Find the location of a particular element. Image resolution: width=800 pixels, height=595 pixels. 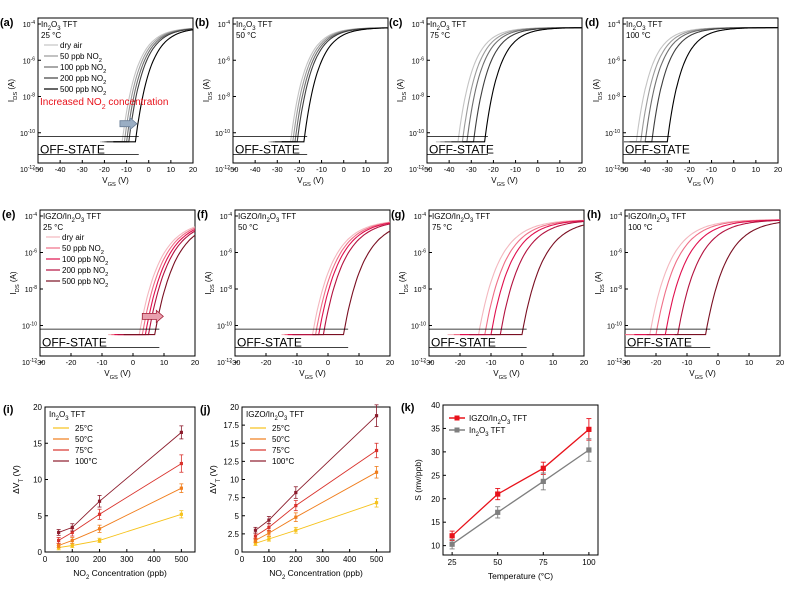

y-tick-label: 10⁻¹² is located at coordinates (29, 362).